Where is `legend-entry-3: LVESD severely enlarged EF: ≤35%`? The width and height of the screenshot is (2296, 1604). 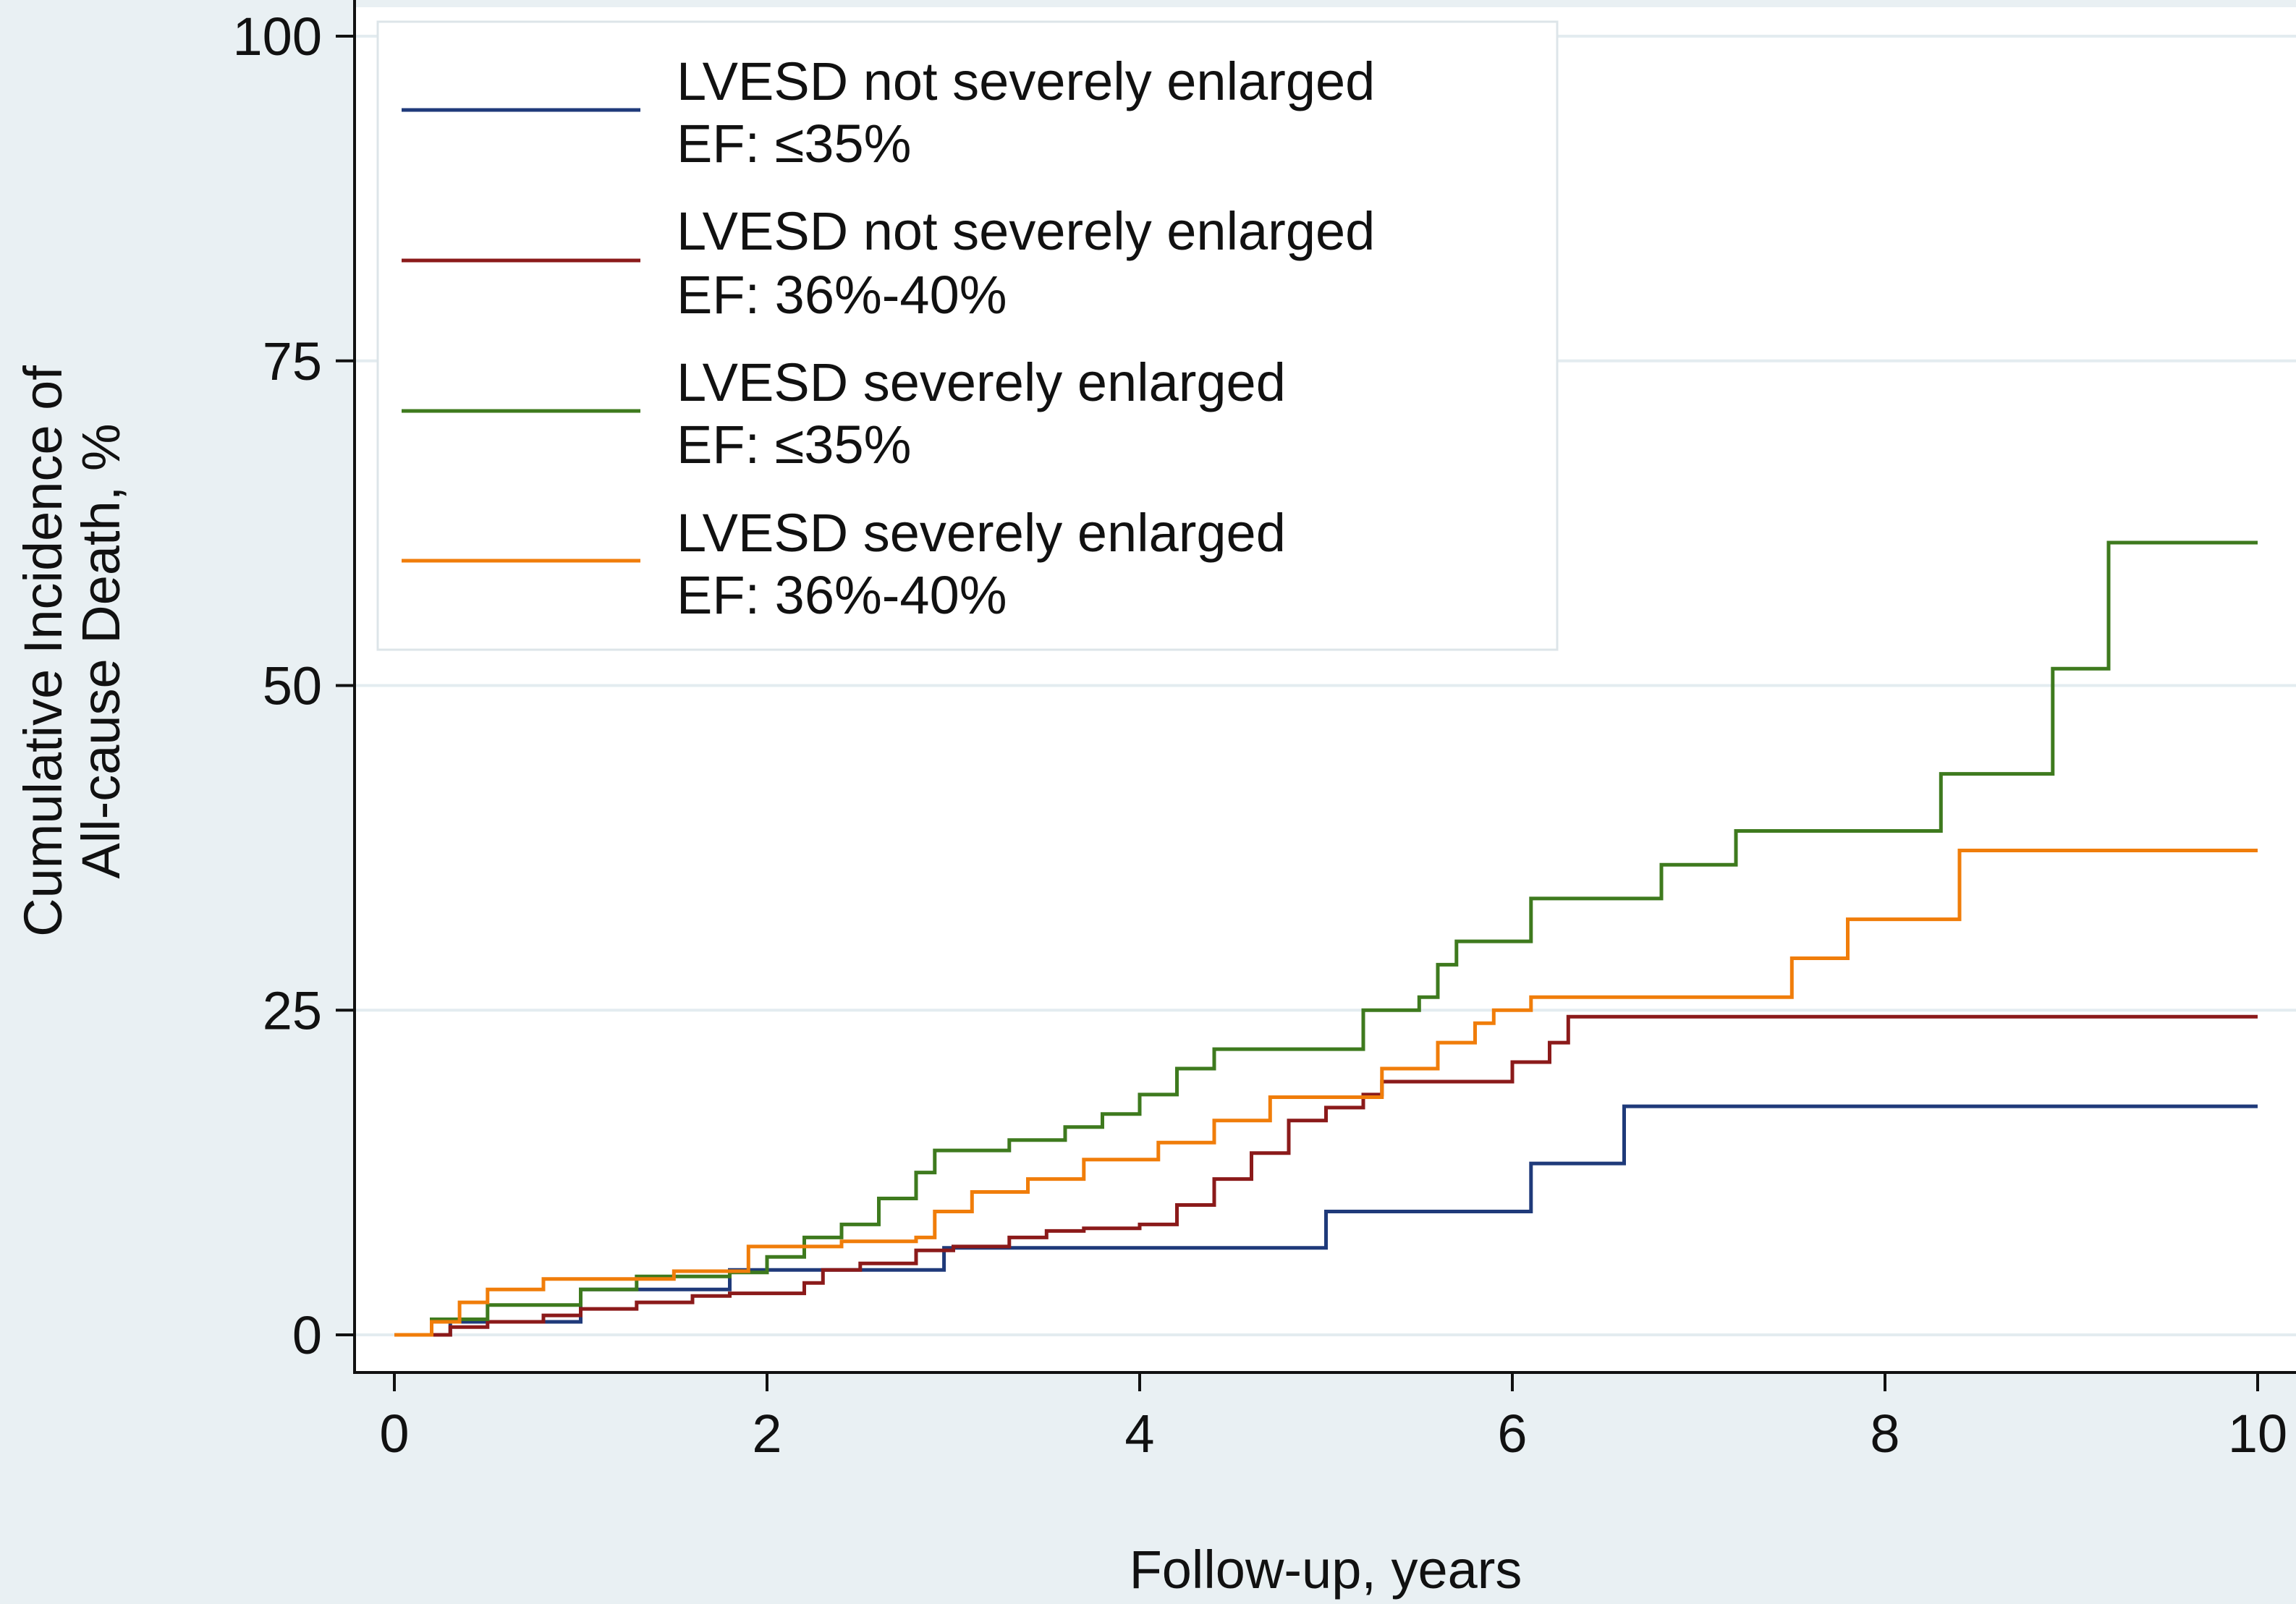 legend-entry-3: LVESD severely enlarged EF: ≤35% is located at coordinates (844, 413).